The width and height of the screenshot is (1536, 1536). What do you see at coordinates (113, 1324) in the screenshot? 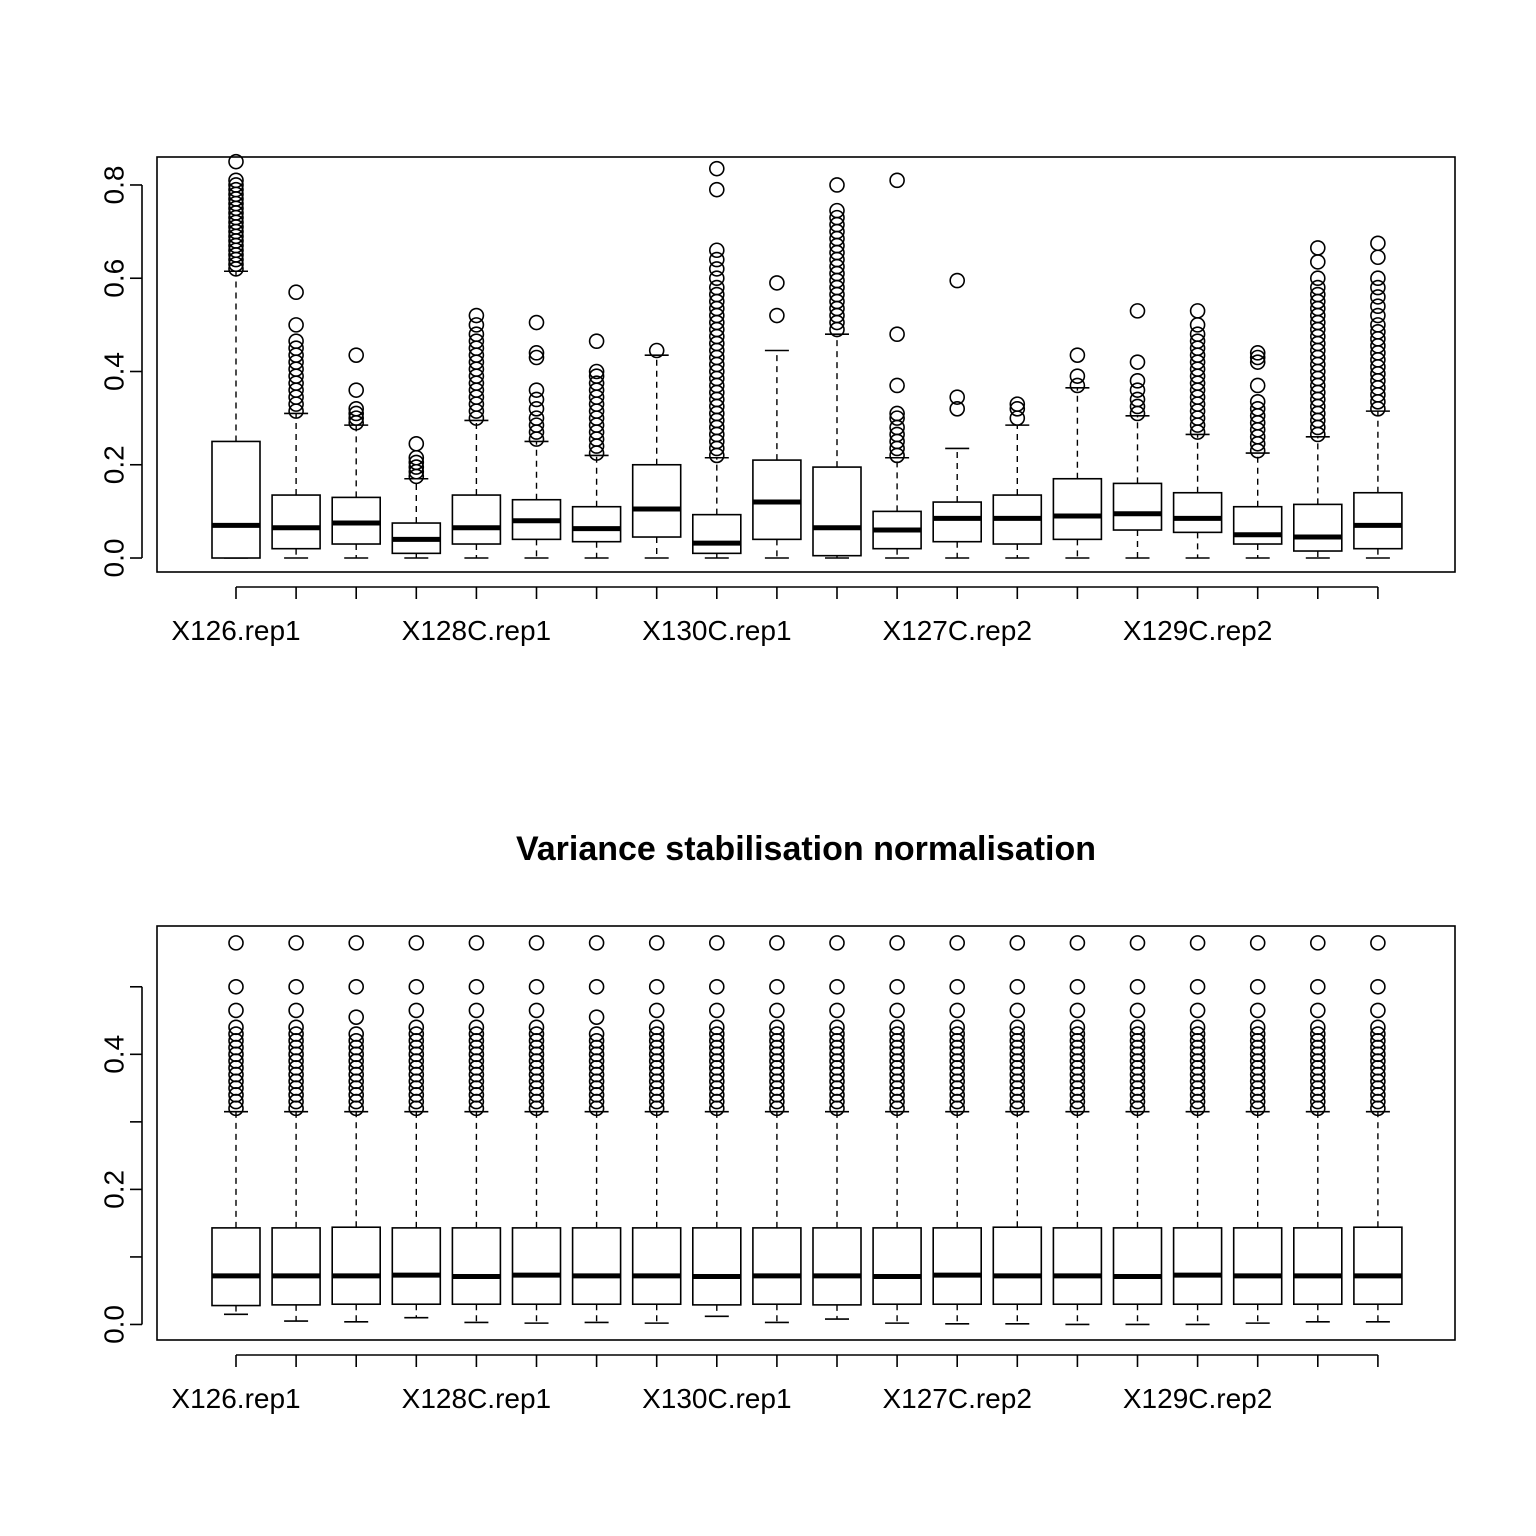
I see `y-tick-label: 0.0` at bounding box center [113, 1324].